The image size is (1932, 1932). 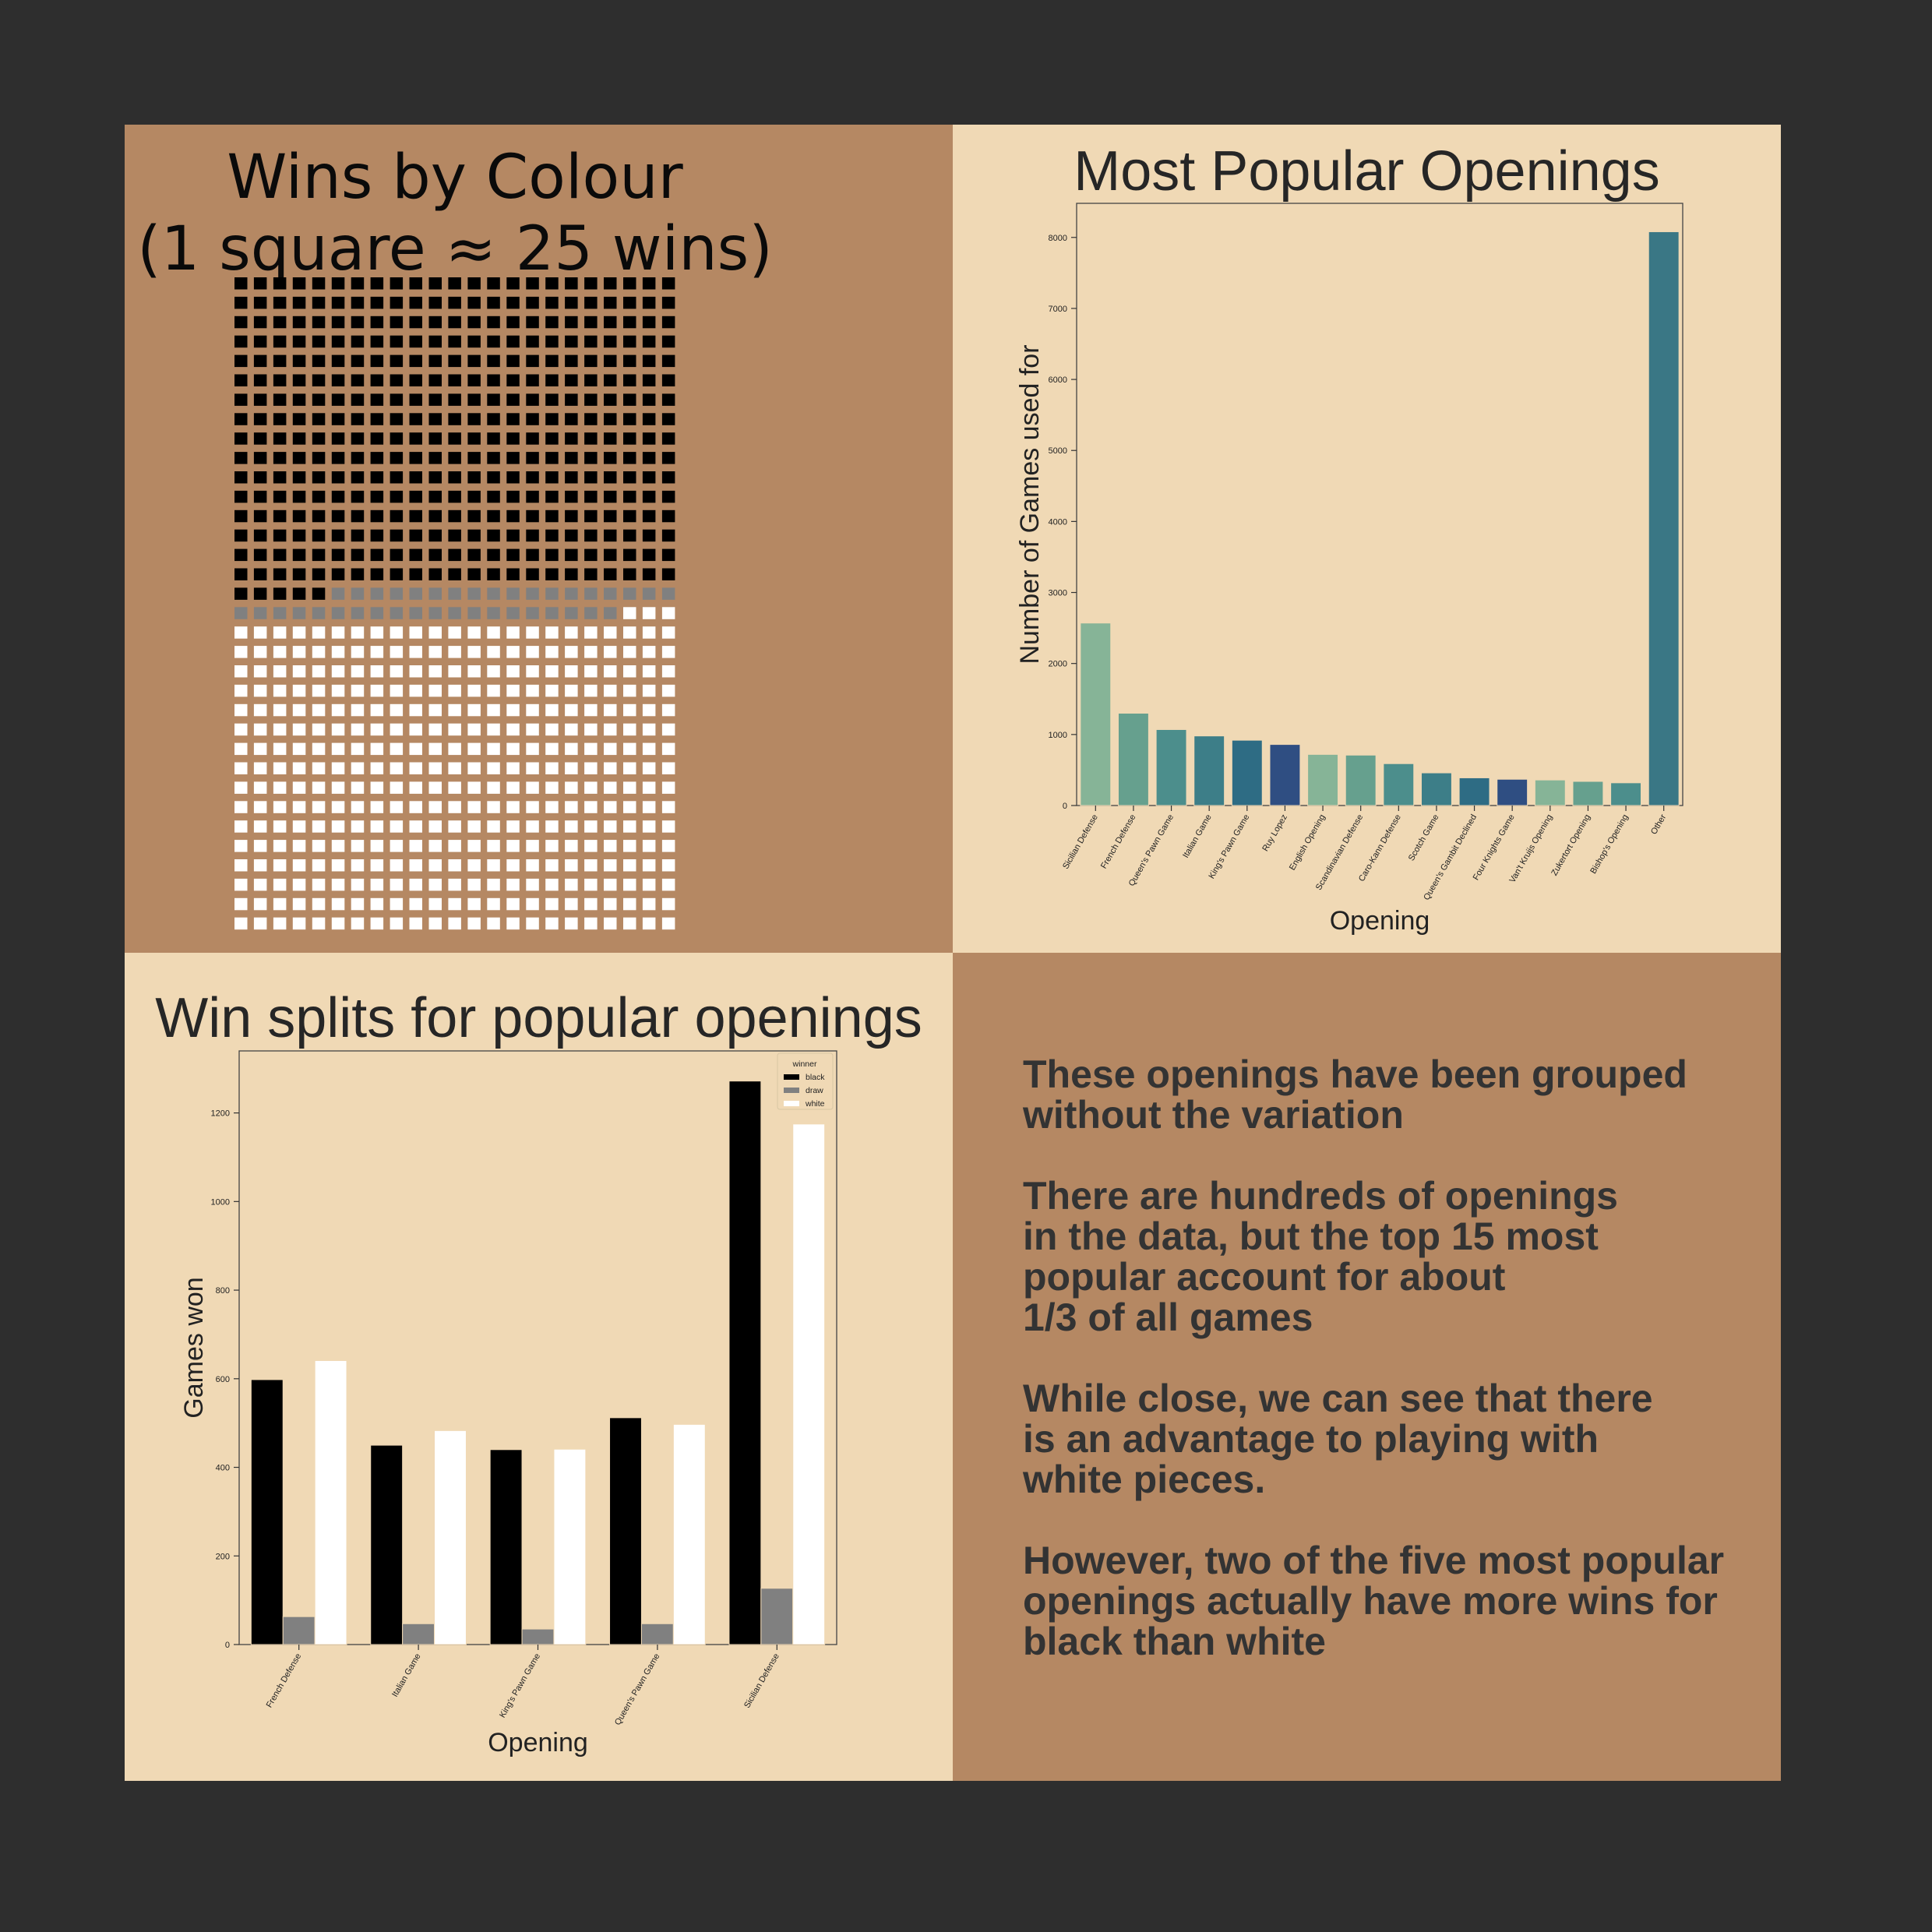 What do you see at coordinates (1380, 848) in the screenshot?
I see `x-tick-label: Caro-Kann Defense` at bounding box center [1380, 848].